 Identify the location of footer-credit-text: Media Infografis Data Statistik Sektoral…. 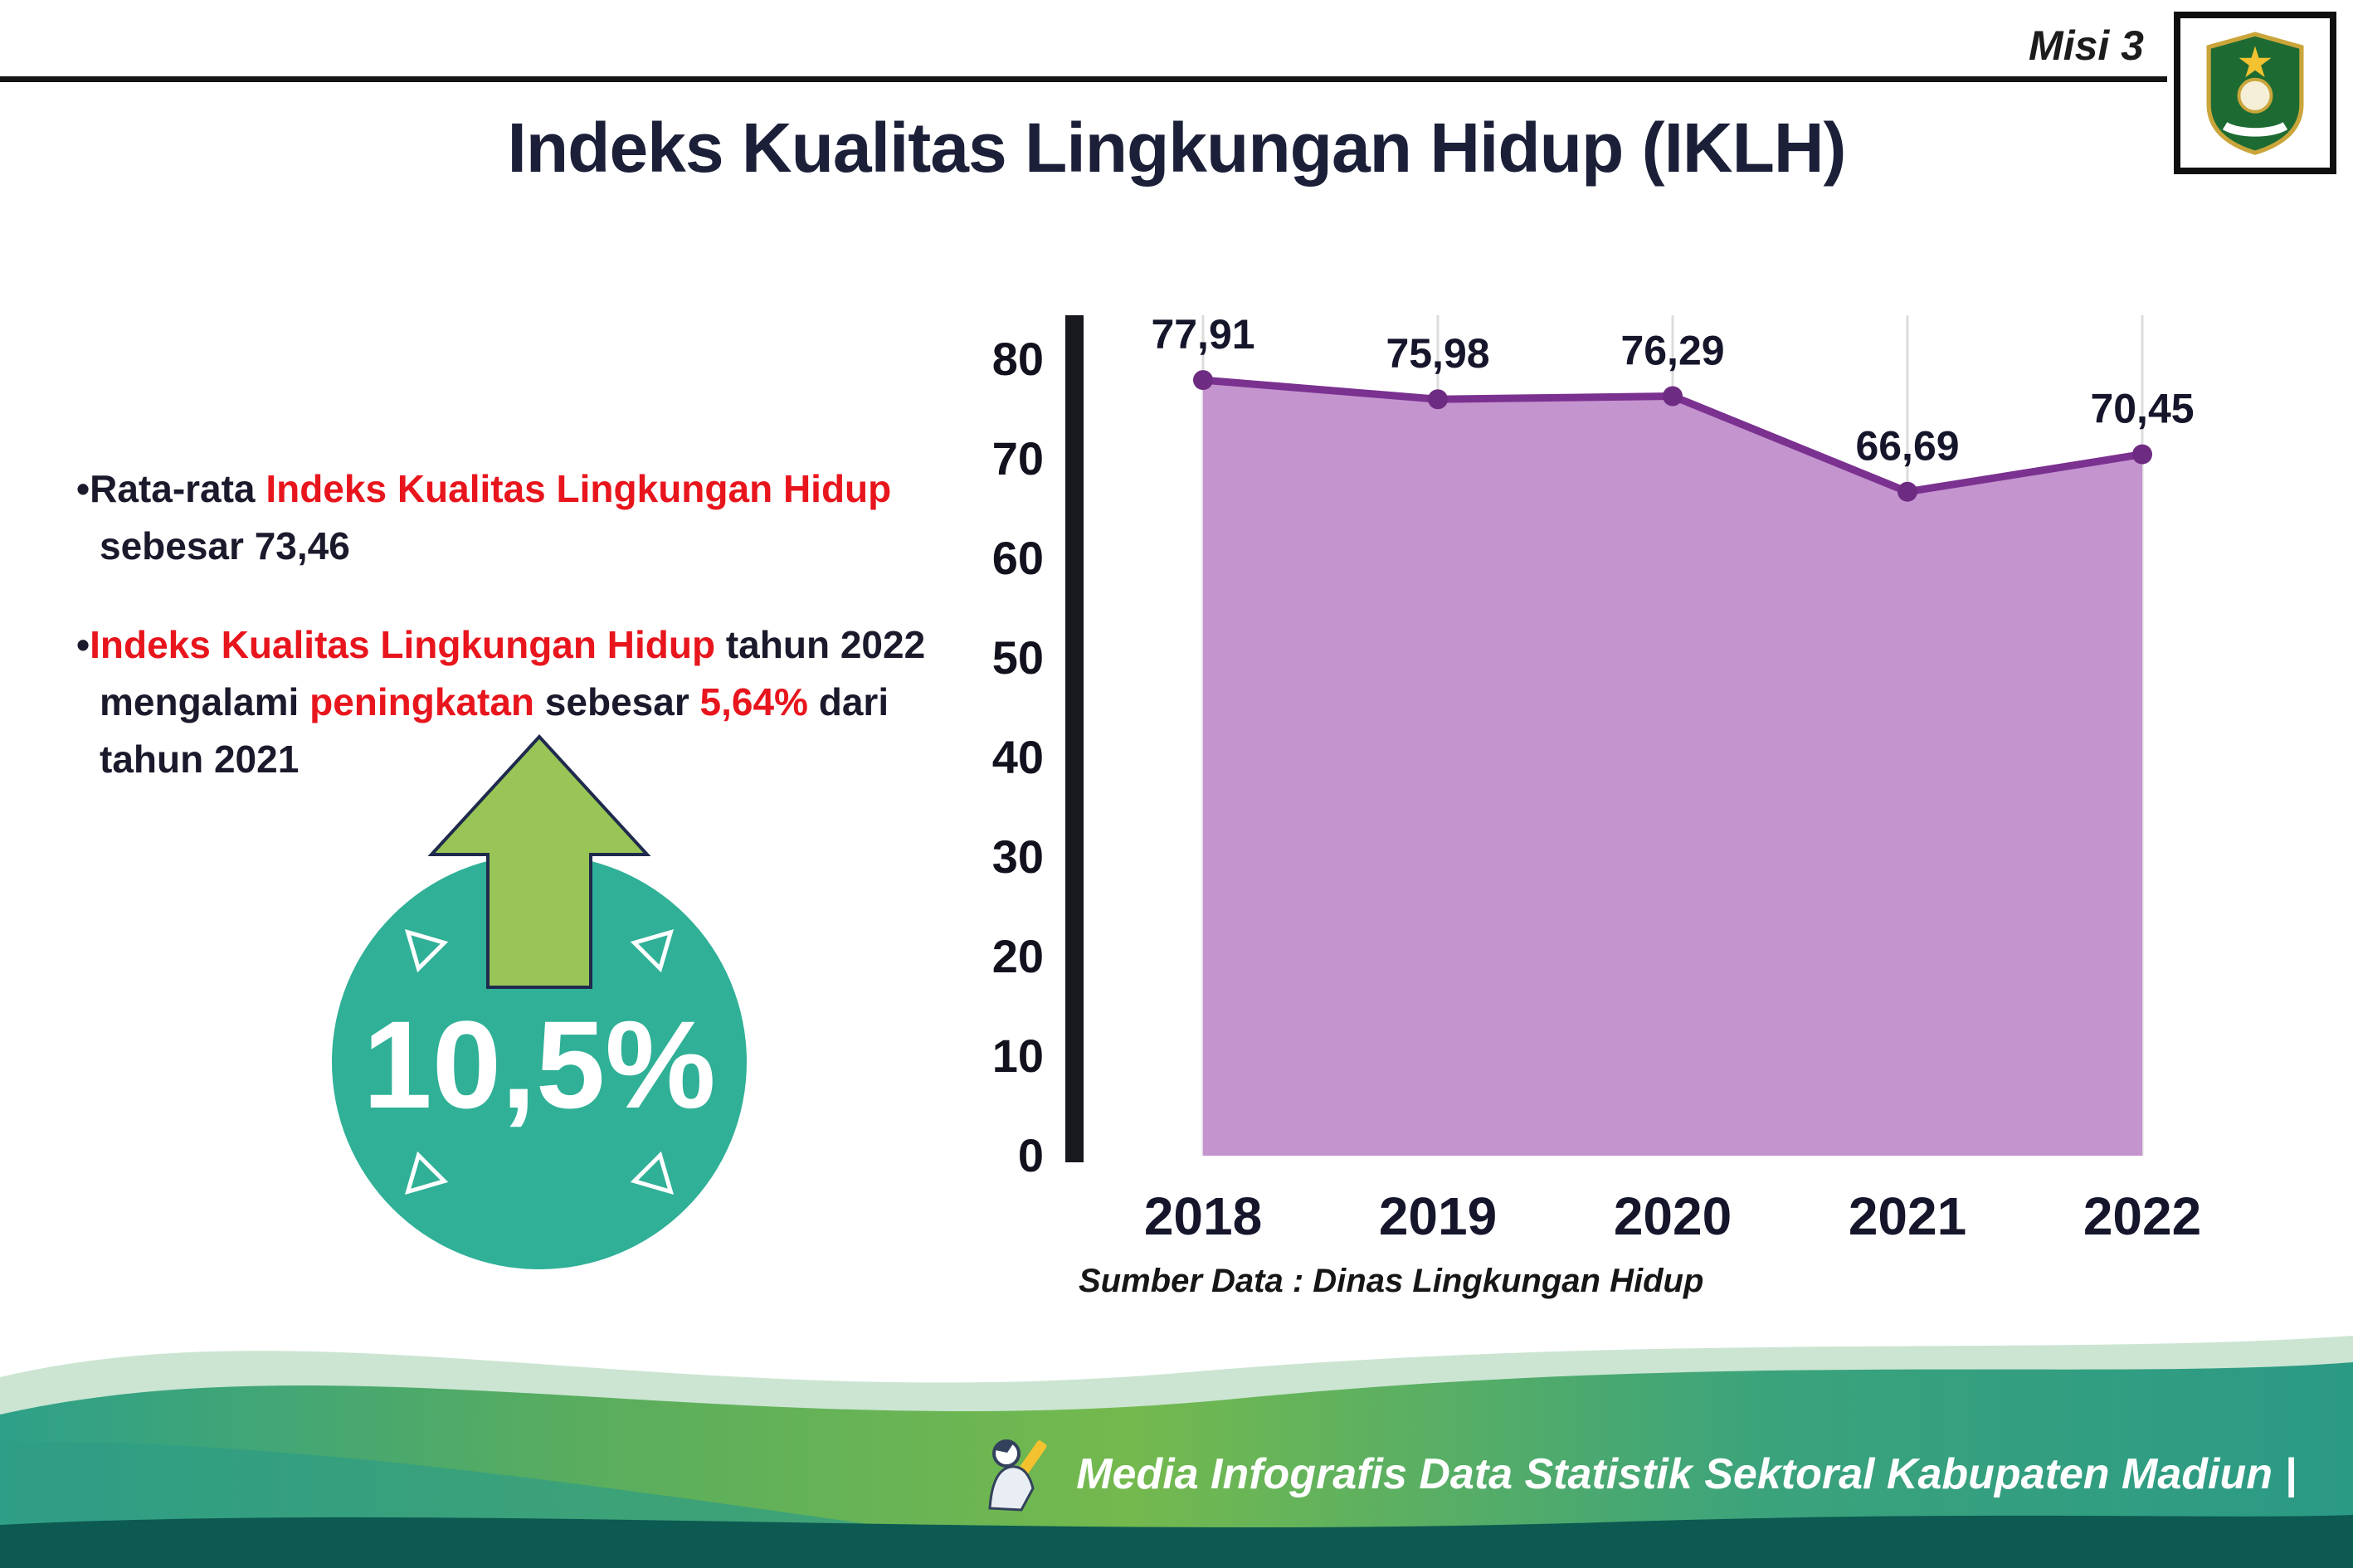
(1686, 1474).